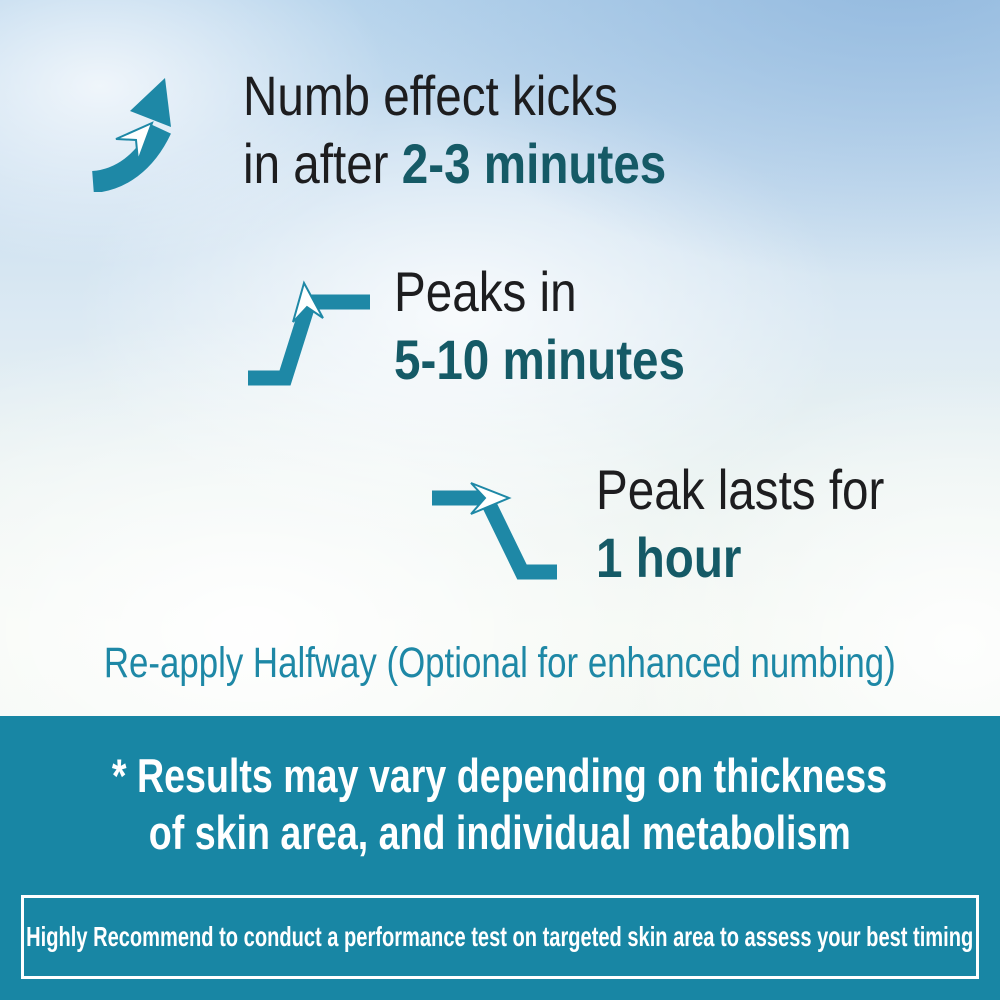 The image size is (1000, 1000). I want to click on disclaimer-line2: of skin area, and individual metabolism, so click(500, 832).